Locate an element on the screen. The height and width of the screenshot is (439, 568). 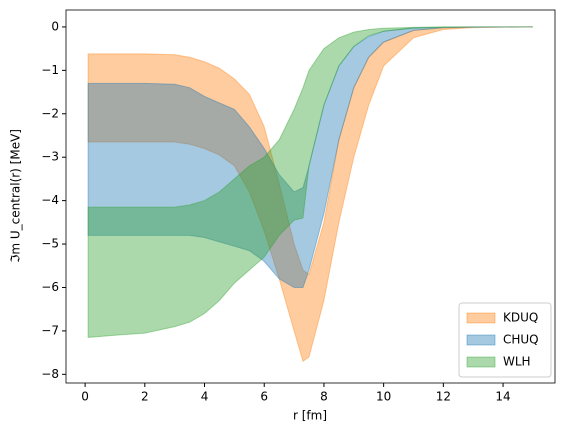
x-tick-label: 2 is located at coordinates (145, 397).